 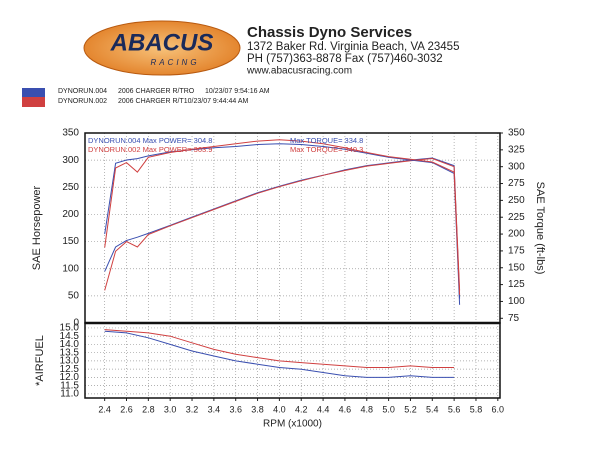 I want to click on y2-tick-label: 175, so click(x=516, y=251).